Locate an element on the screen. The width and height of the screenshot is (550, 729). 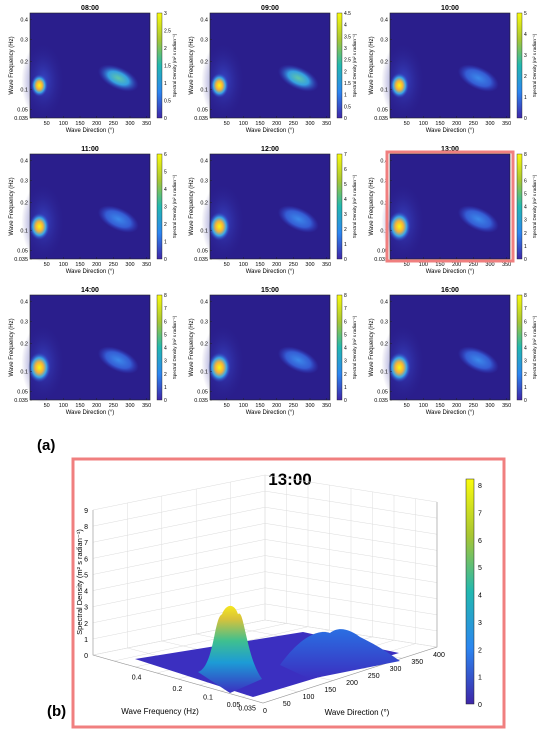
freq-tick-label: 0.1 is located at coordinates (208, 698).